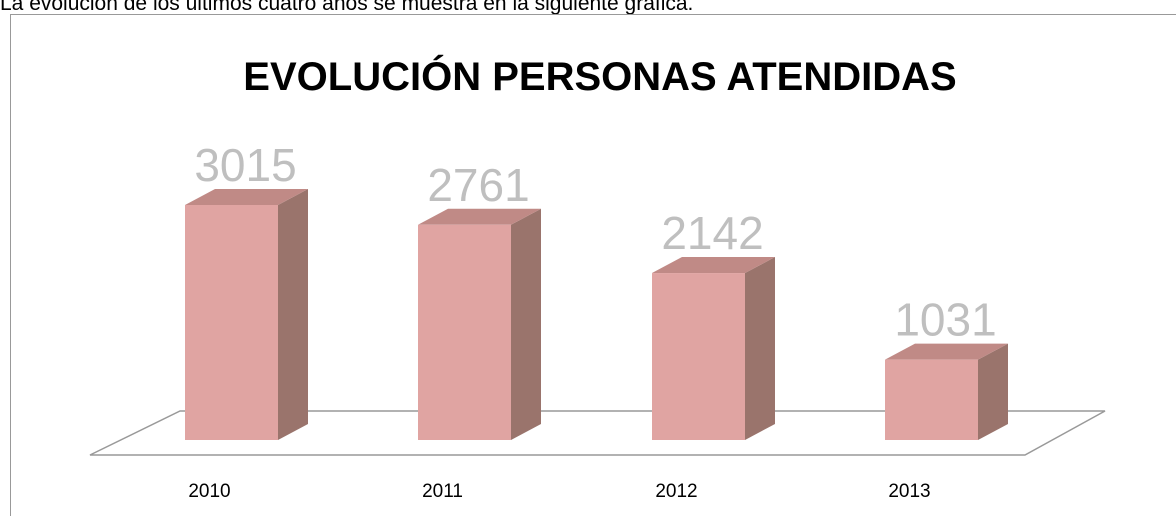 This screenshot has width=1176, height=521. I want to click on x-tick-label: 2011, so click(442, 491).